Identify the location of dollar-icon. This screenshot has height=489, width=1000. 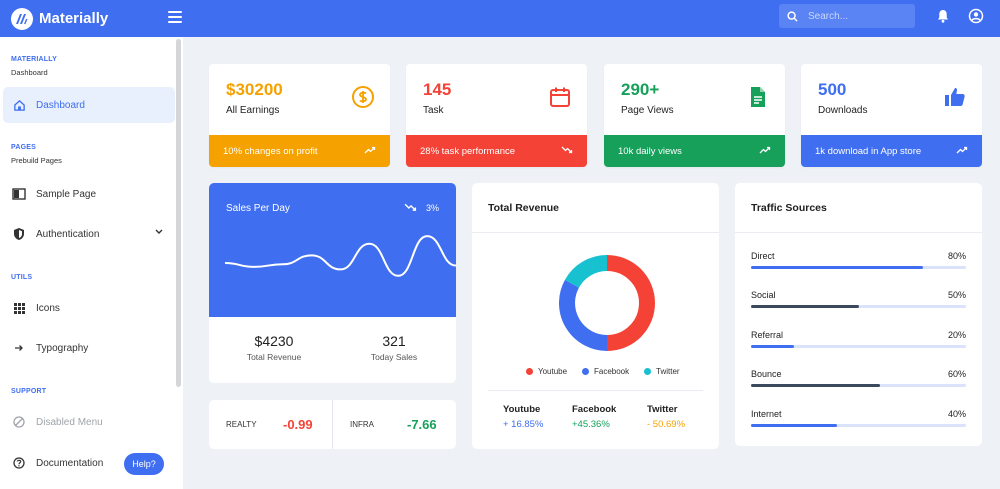
(363, 97).